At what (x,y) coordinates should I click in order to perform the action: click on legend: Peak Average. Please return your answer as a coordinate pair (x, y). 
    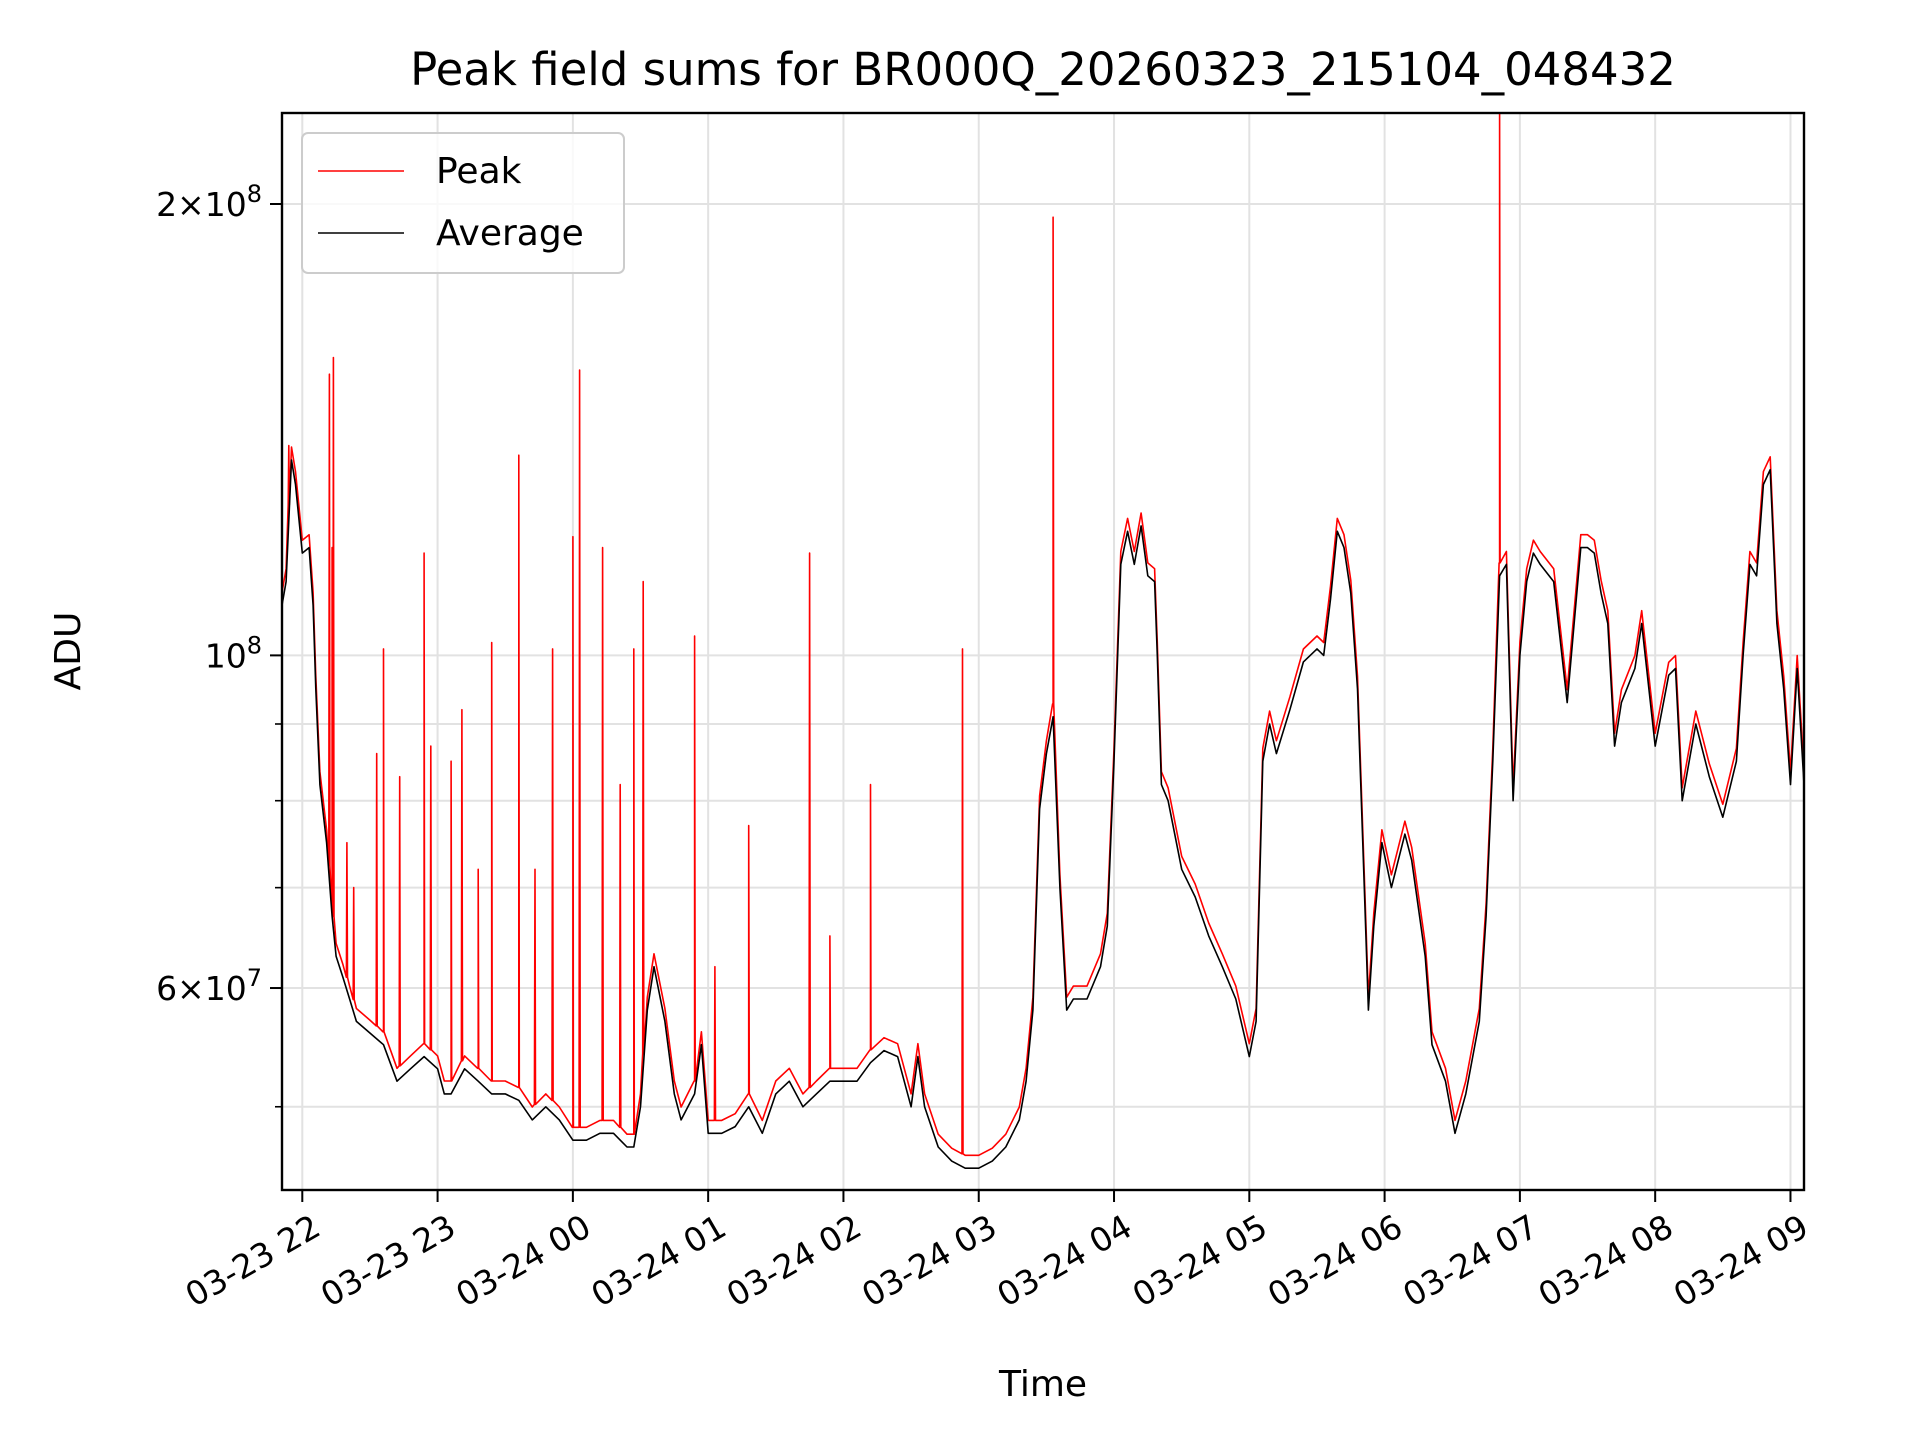
    Looking at the image, I should click on (463, 203).